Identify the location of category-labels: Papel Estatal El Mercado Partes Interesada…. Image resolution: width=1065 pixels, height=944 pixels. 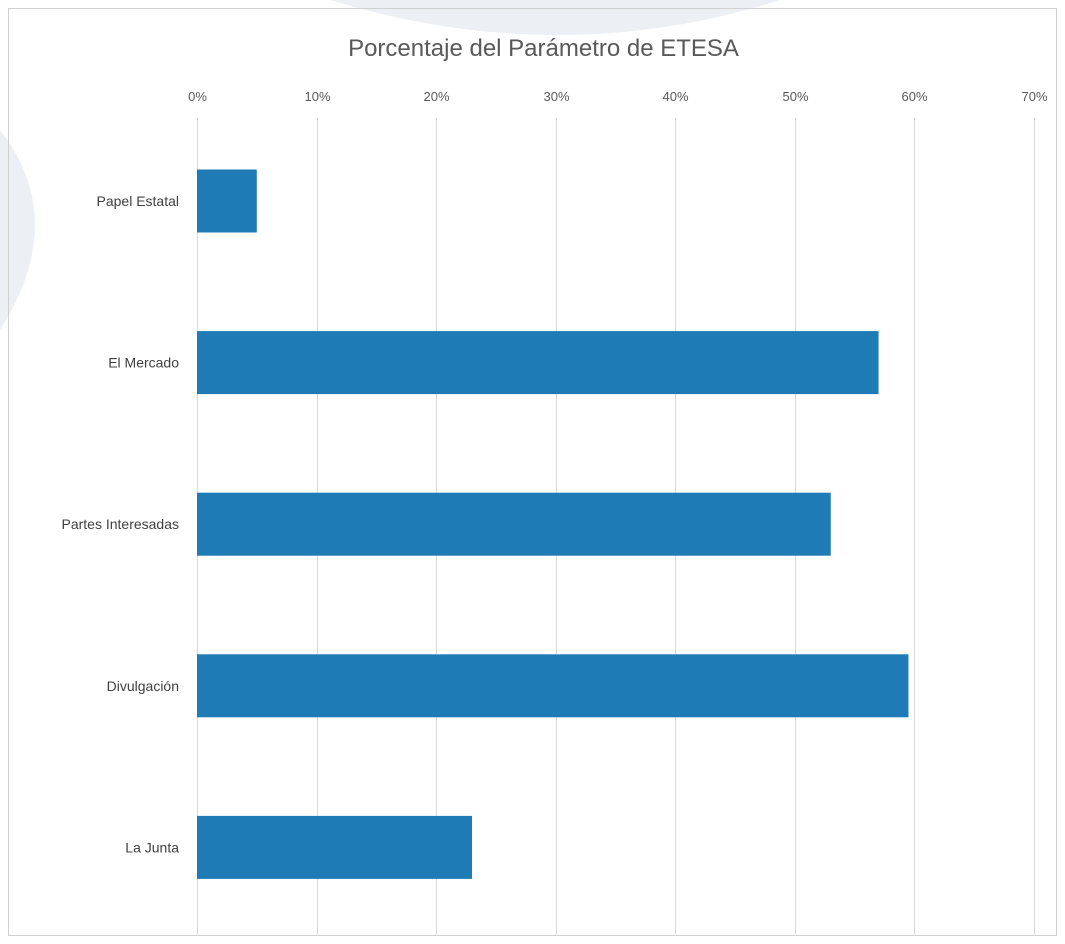
(120, 524).